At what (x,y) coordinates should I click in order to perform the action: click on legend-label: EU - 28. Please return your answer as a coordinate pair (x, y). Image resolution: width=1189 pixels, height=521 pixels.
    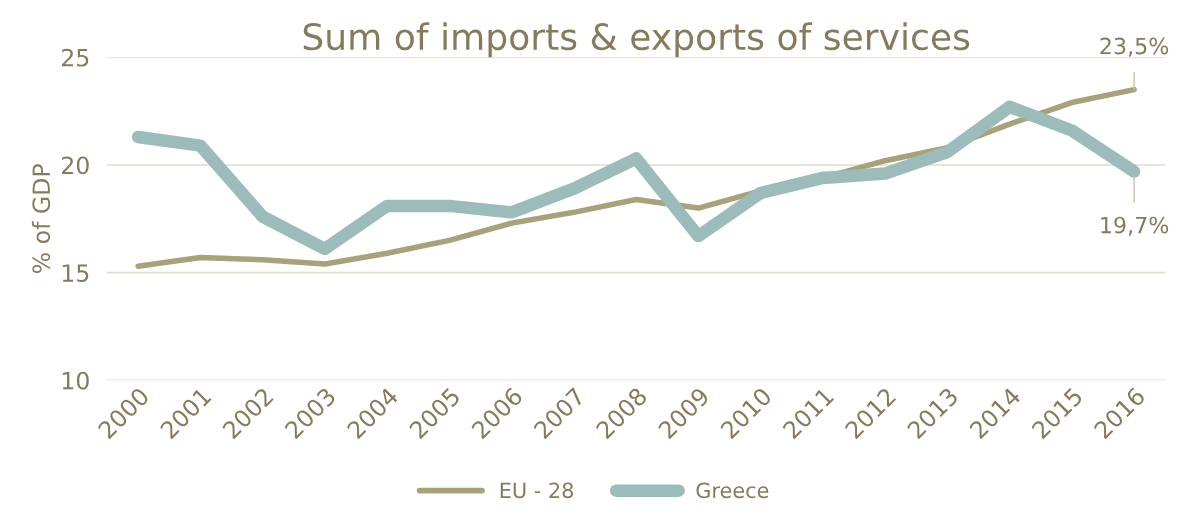
    Looking at the image, I should click on (537, 490).